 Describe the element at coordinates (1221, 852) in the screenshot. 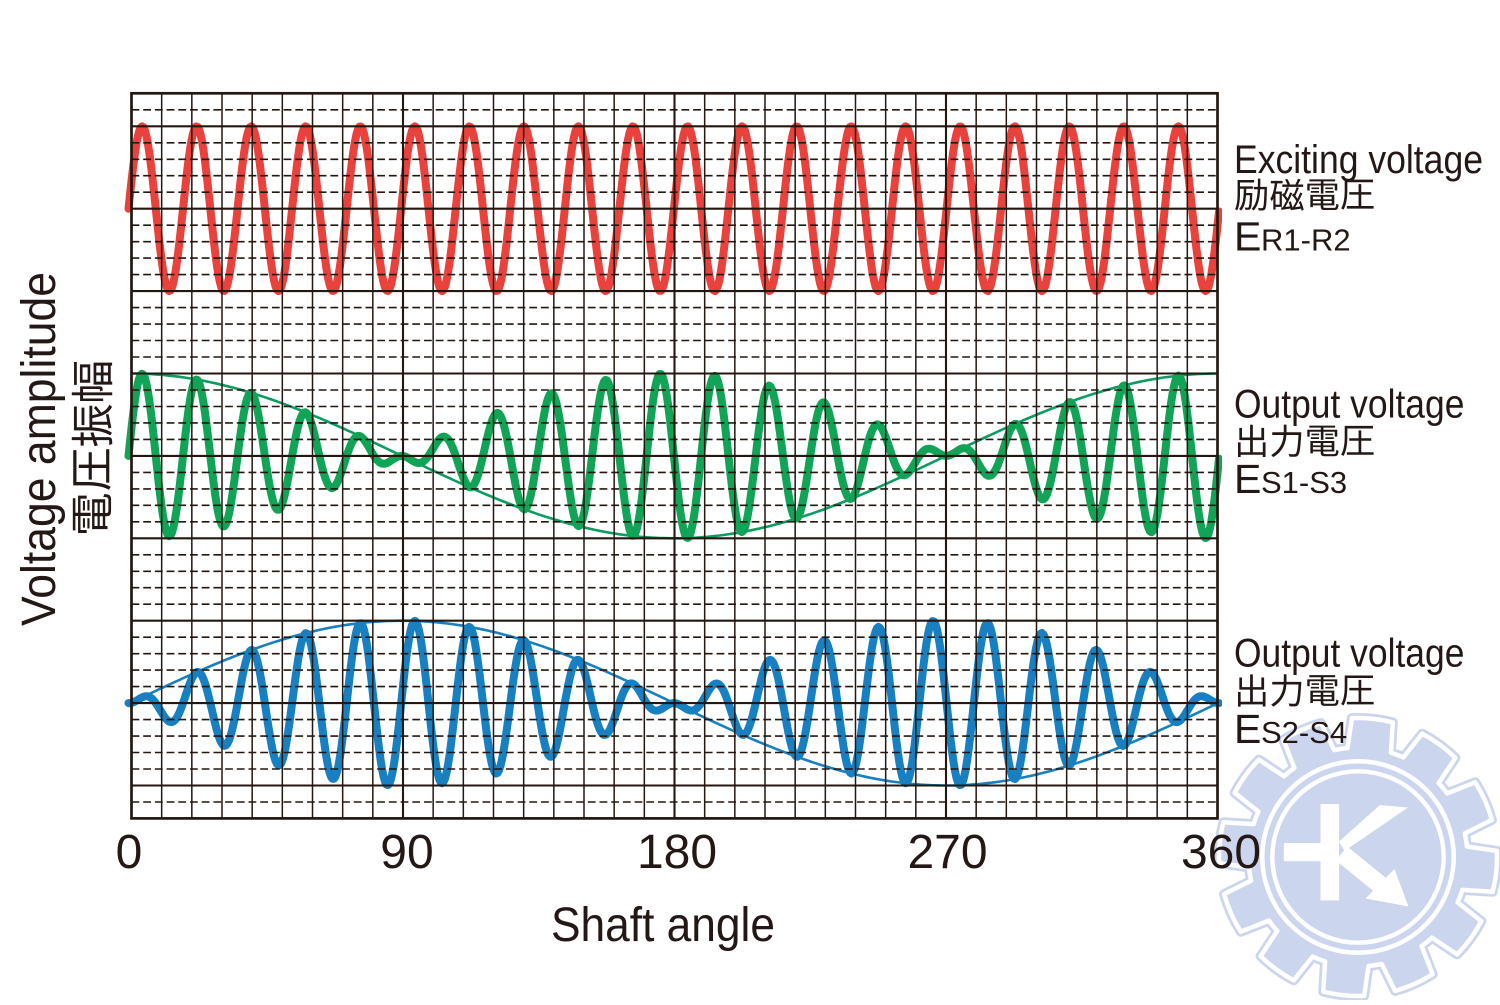

I see `svg-text: 360` at that location.